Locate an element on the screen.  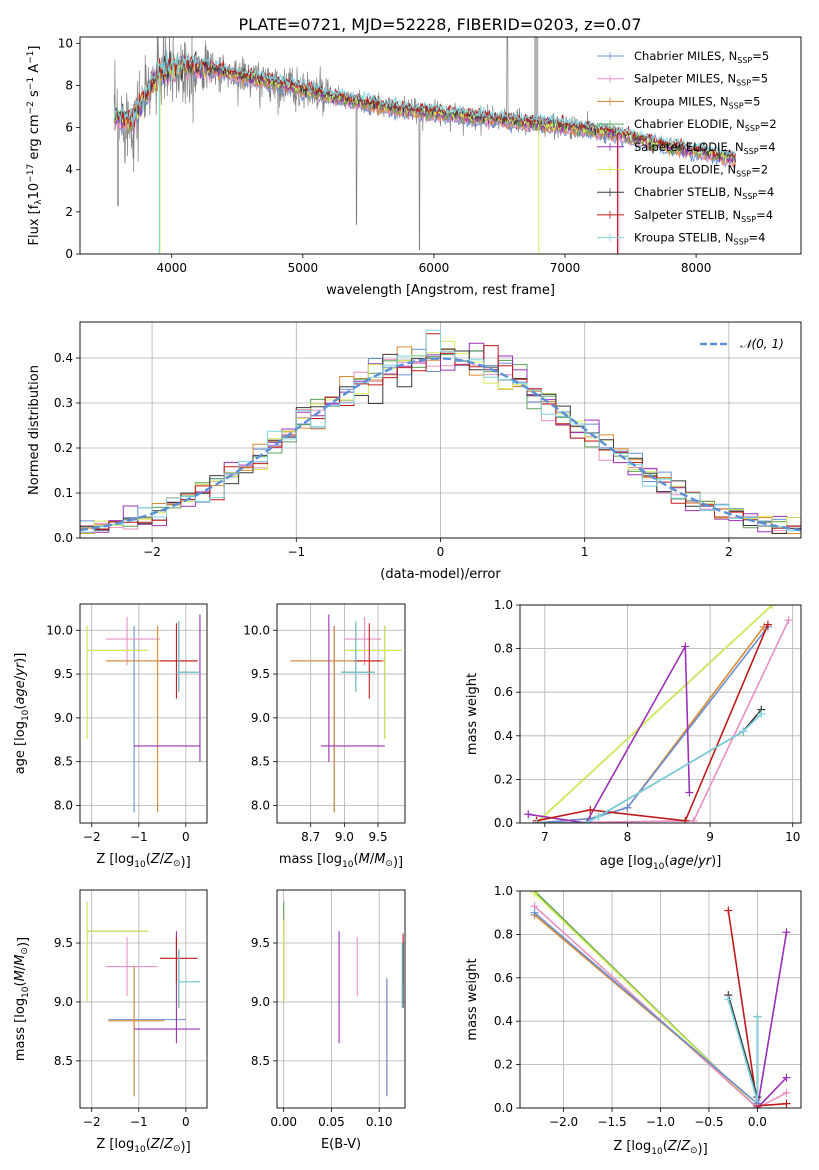
series-salpeter-miles is located at coordinates (660, 1006).